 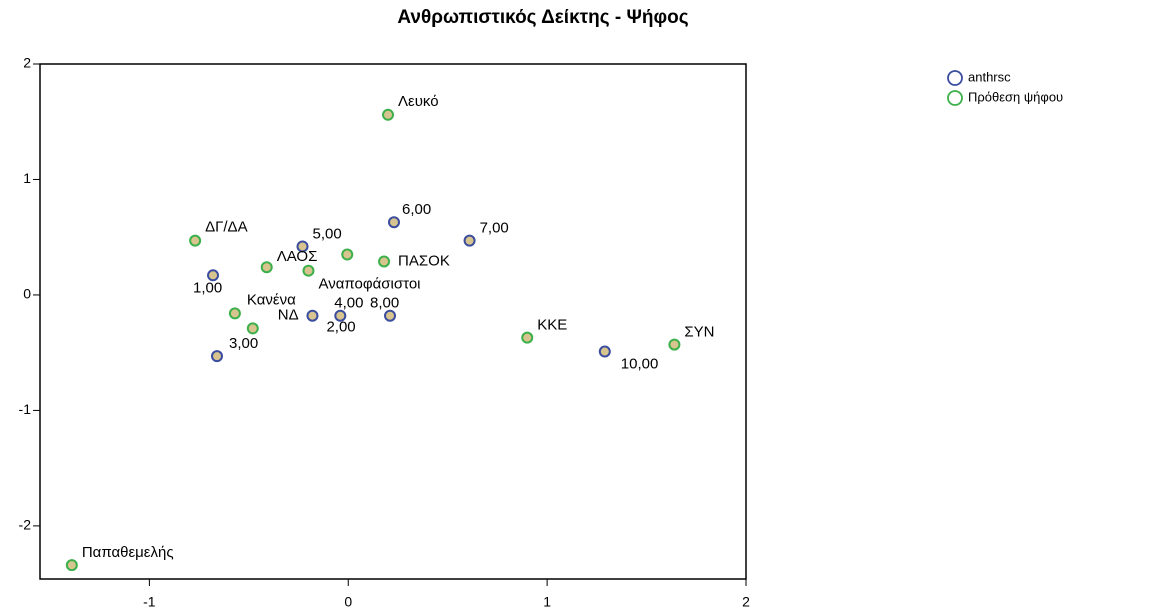 What do you see at coordinates (149, 602) in the screenshot?
I see `x-tick-label: -1` at bounding box center [149, 602].